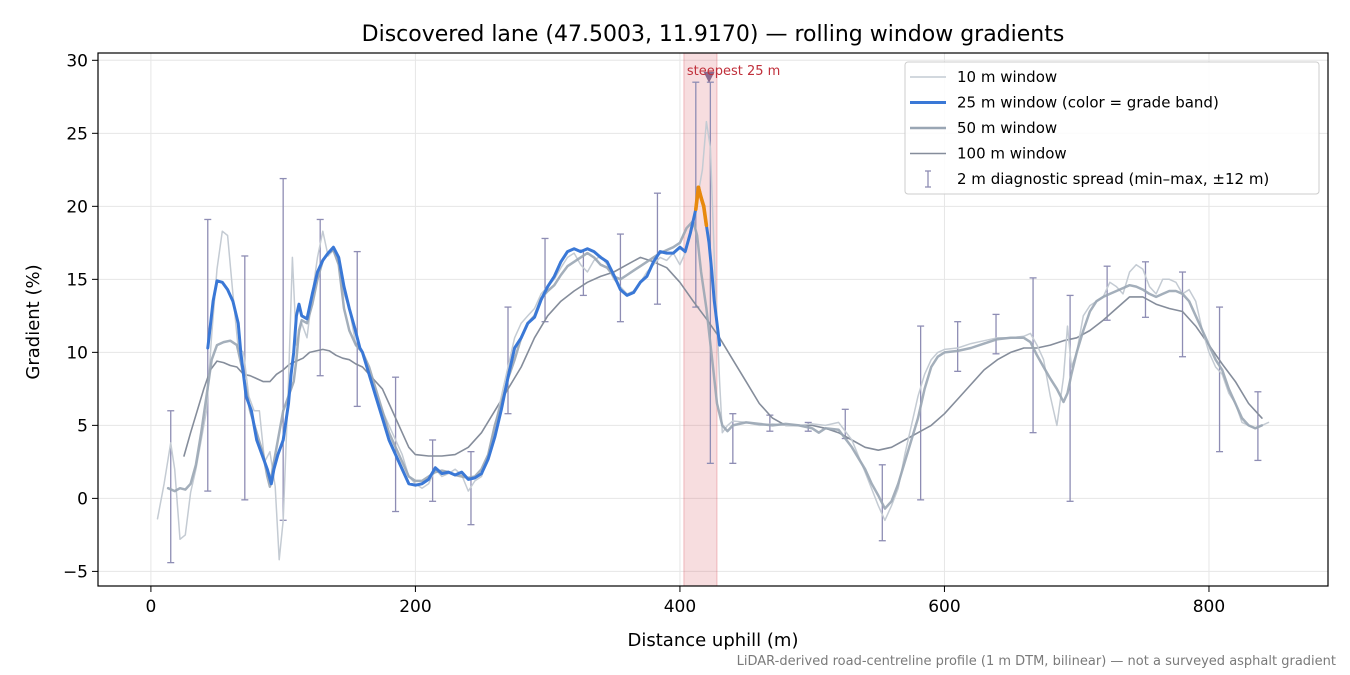  I want to click on legend-box, so click(1112, 128).